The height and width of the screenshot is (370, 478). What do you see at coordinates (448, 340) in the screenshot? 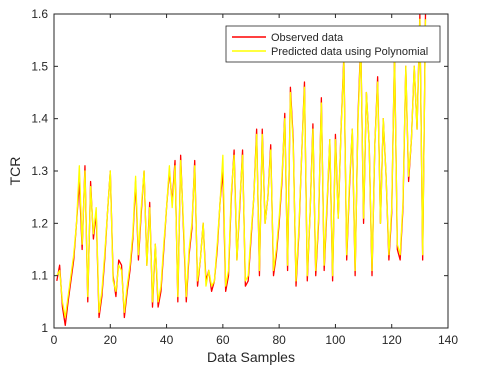
I see `x-tick-label: 140` at bounding box center [448, 340].